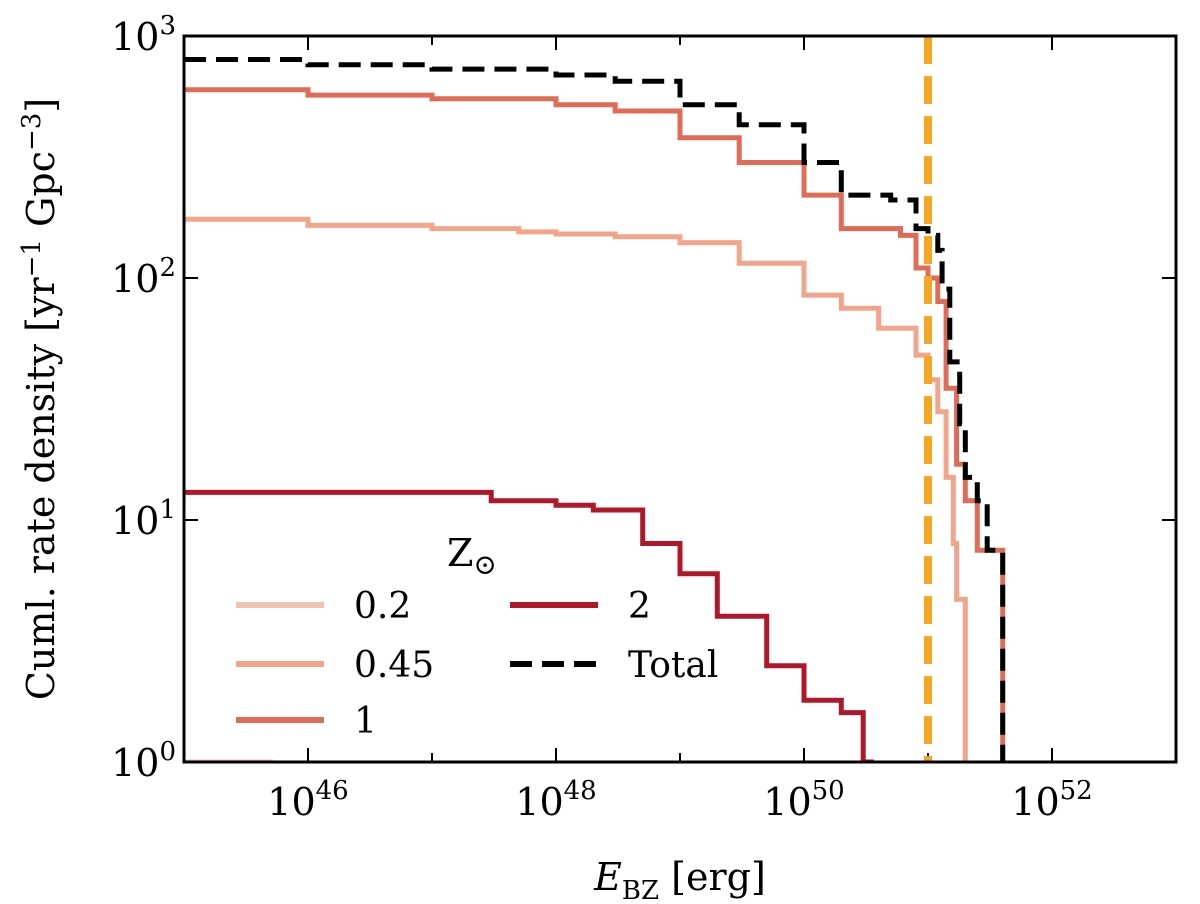 Image resolution: width=1200 pixels, height=904 pixels. Describe the element at coordinates (472, 556) in the screenshot. I see `legend-title: Z⊙` at that location.